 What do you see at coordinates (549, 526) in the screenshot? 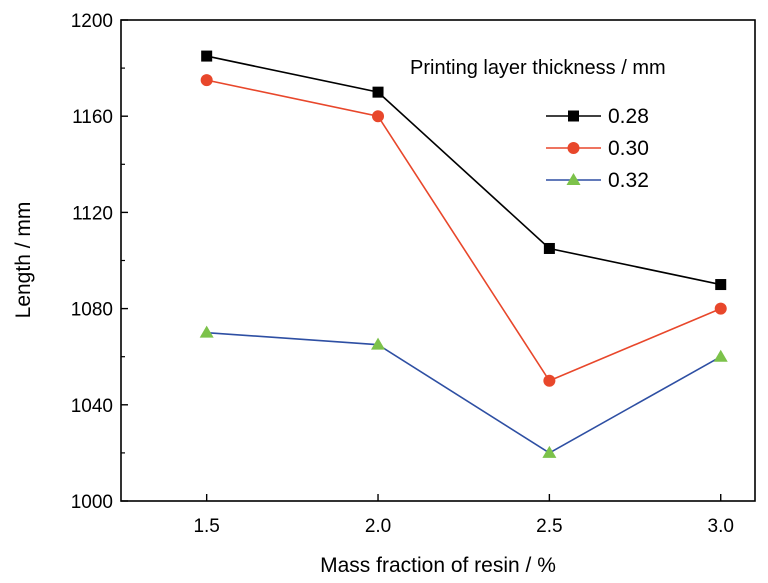
I see `x-tick-label: 2.5` at bounding box center [549, 526].